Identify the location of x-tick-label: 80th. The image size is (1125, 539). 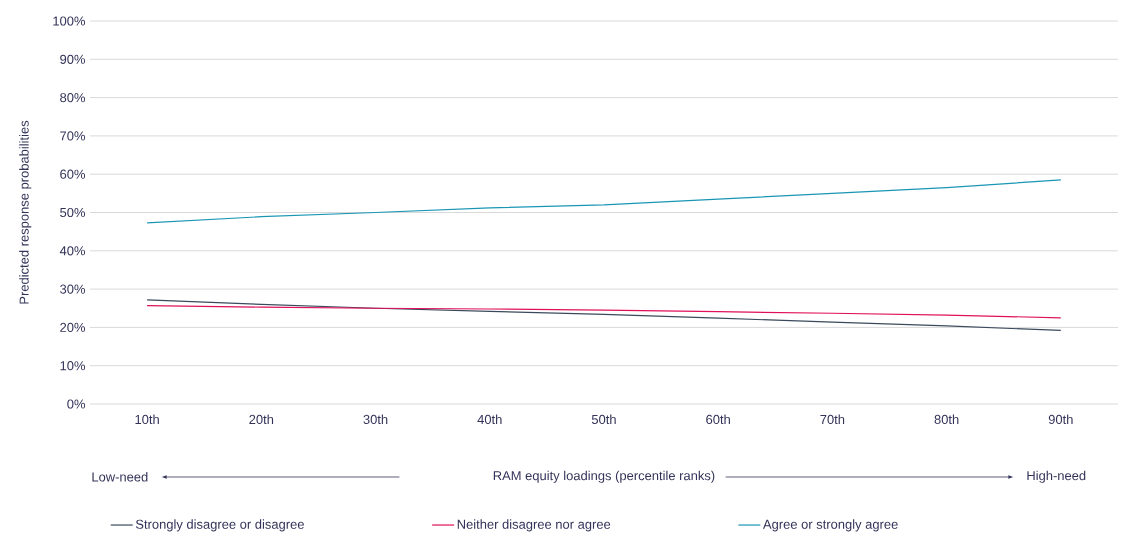
(946, 419).